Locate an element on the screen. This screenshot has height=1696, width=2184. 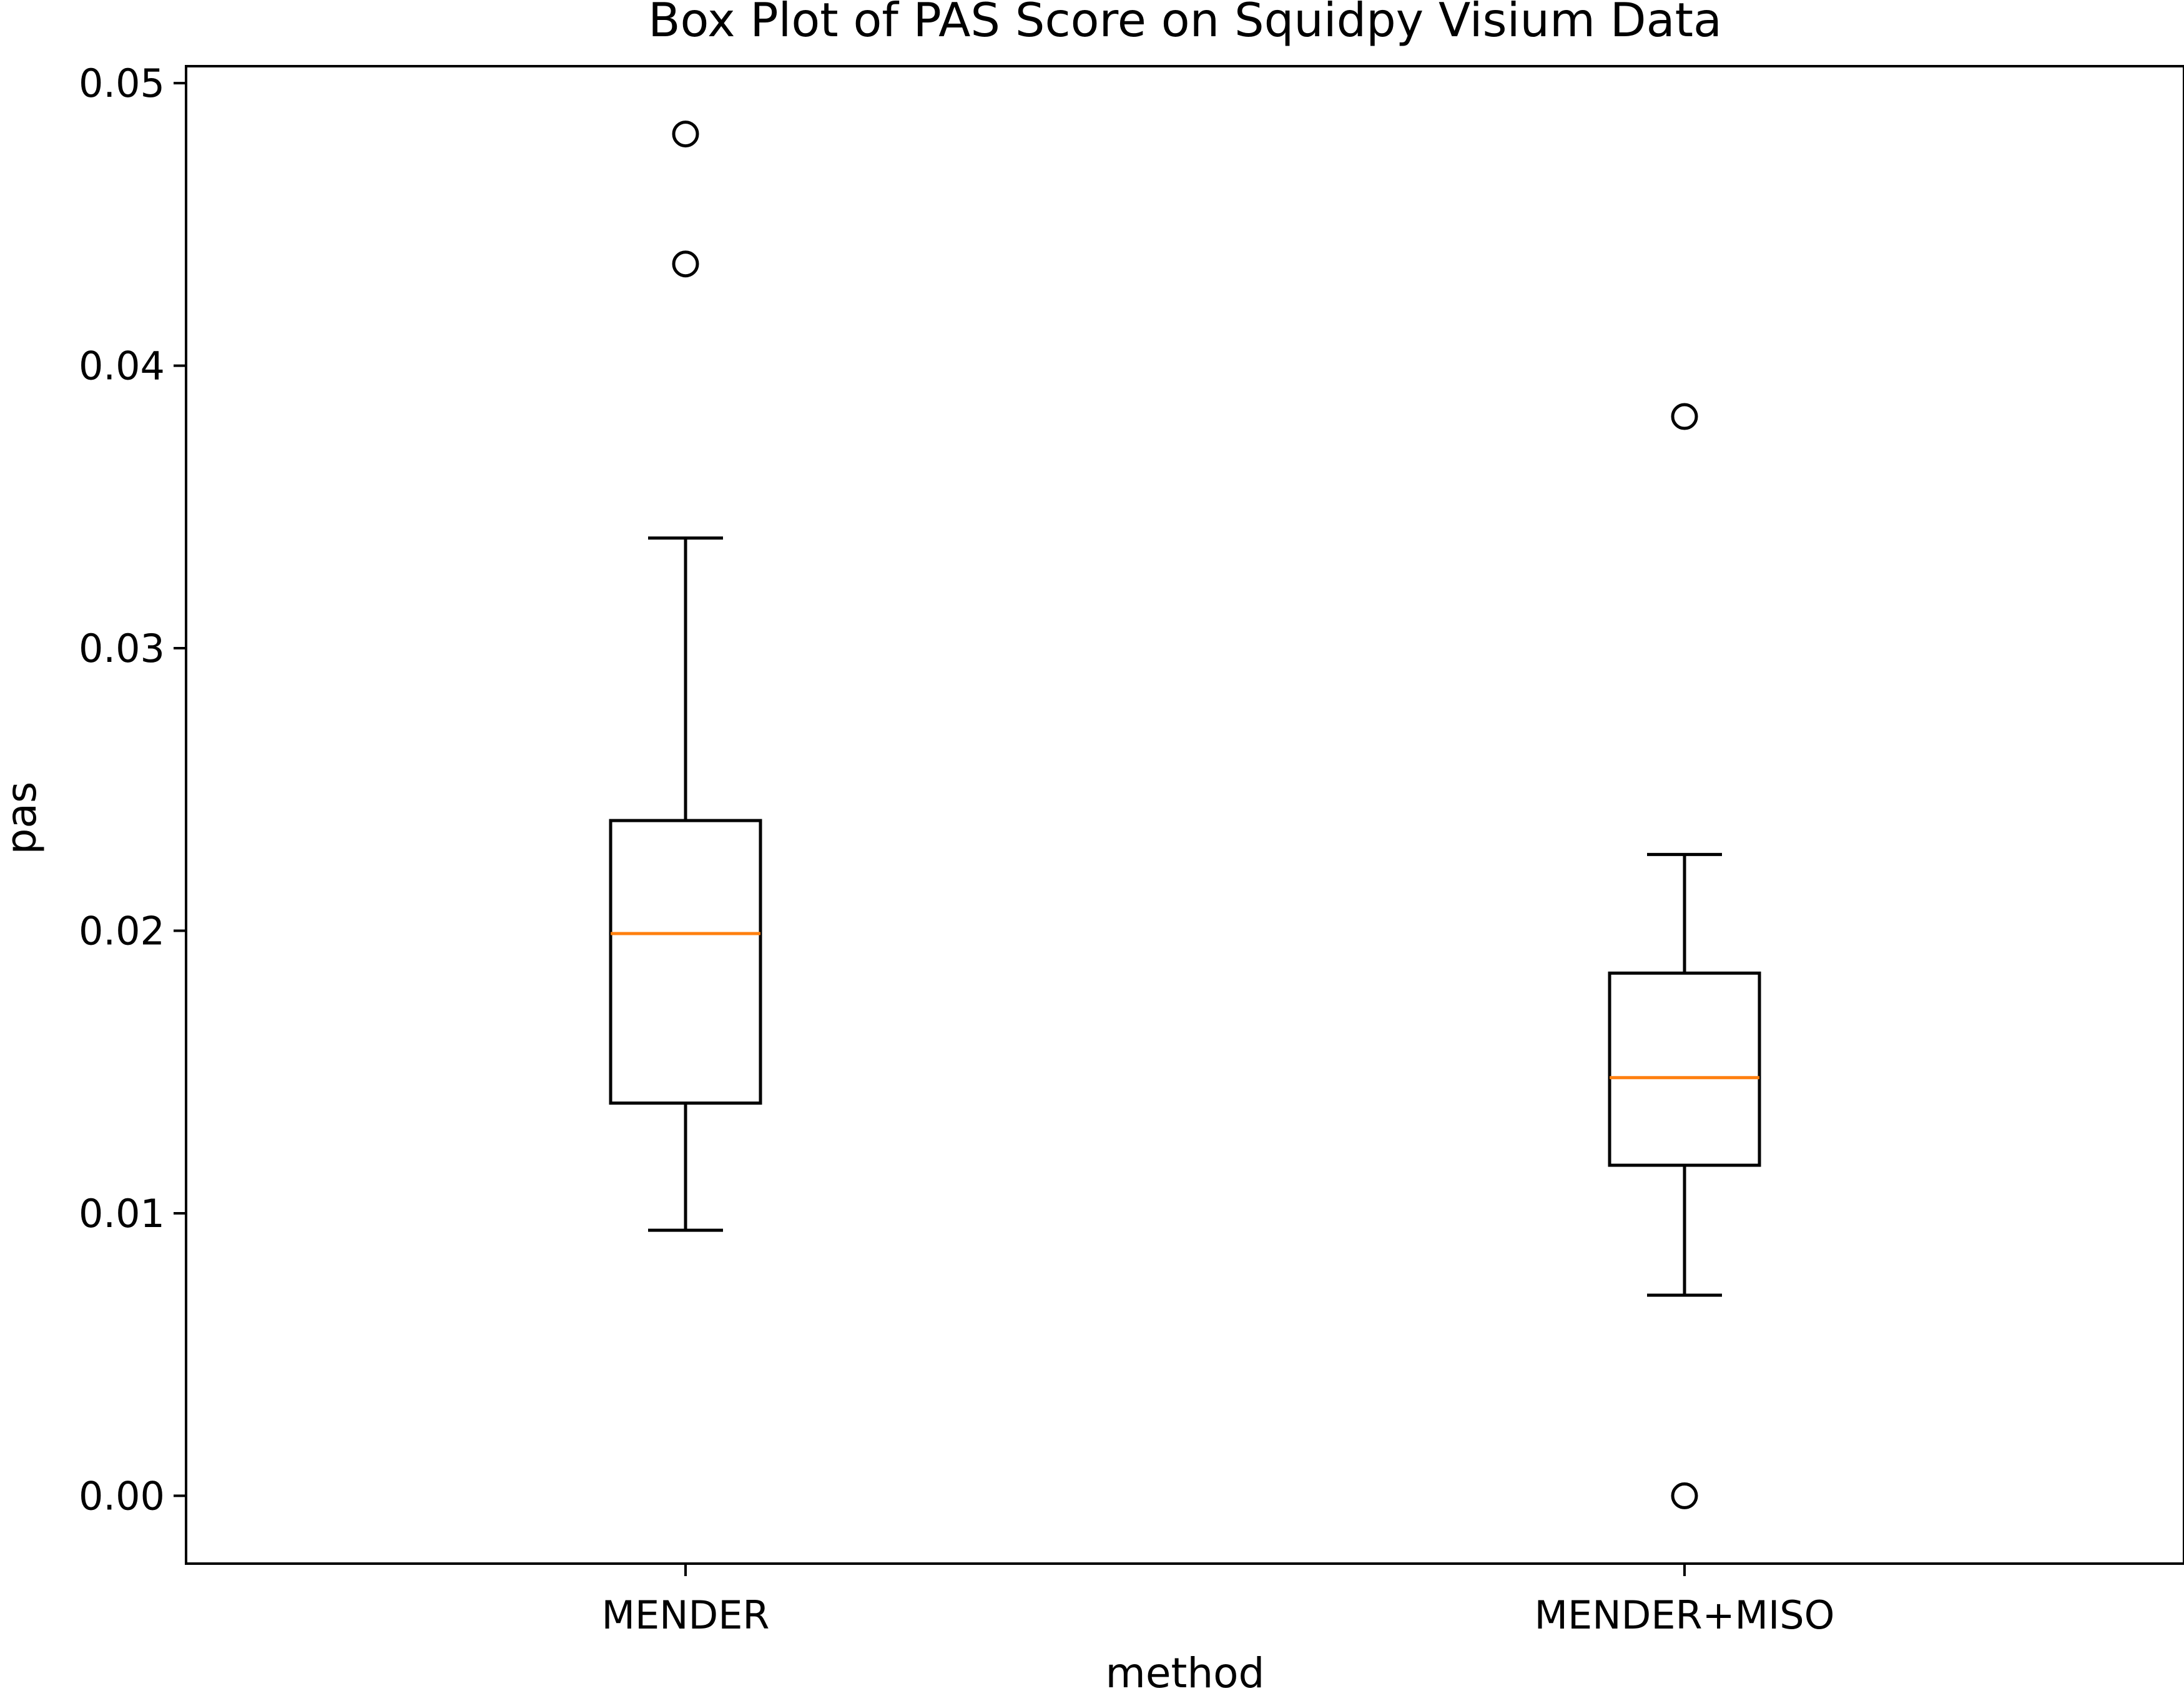
y-tick-label: 0.04 is located at coordinates (122, 366).